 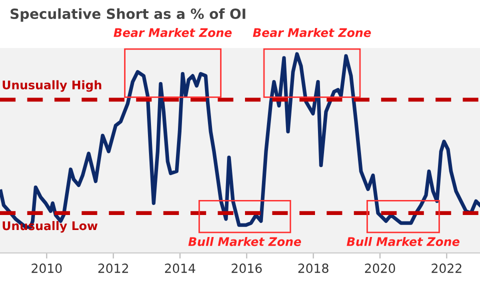 What do you see at coordinates (380, 268) in the screenshot?
I see `x-tick-label: 2020` at bounding box center [380, 268].